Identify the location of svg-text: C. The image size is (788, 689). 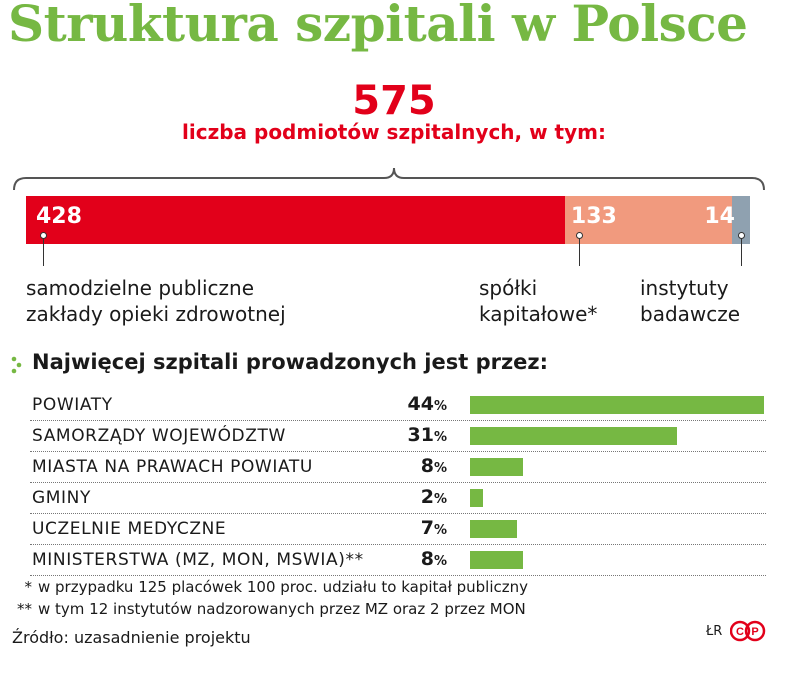
(740, 632).